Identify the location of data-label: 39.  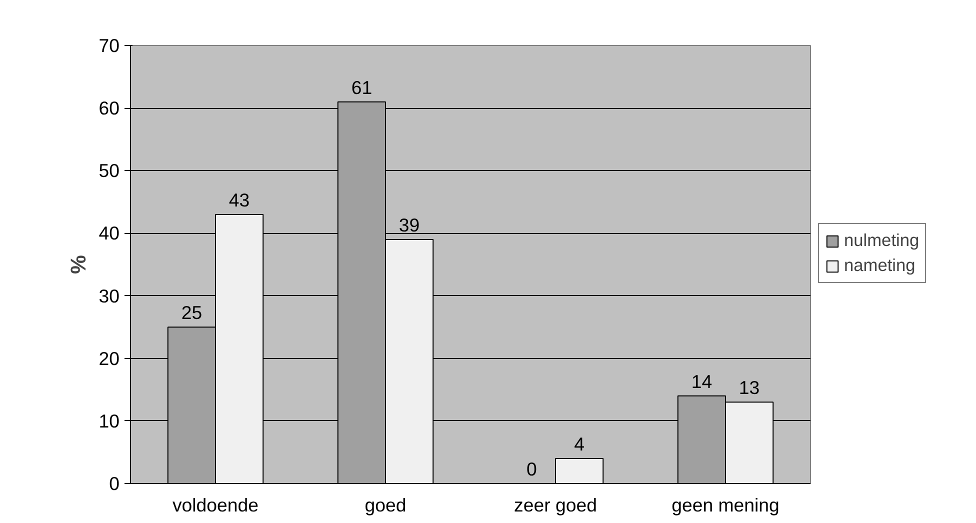
(409, 225).